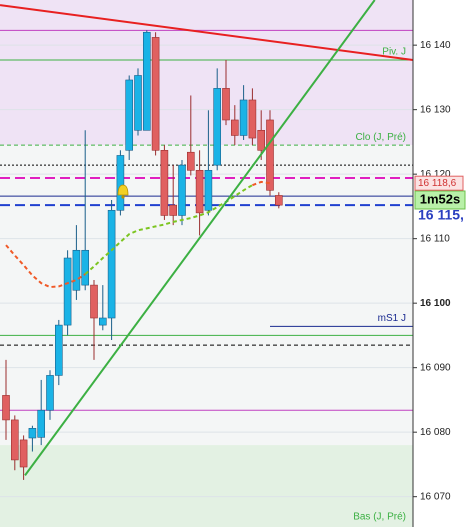  What do you see at coordinates (435, 174) in the screenshot?
I see `y-tick-label: 16 120` at bounding box center [435, 174].